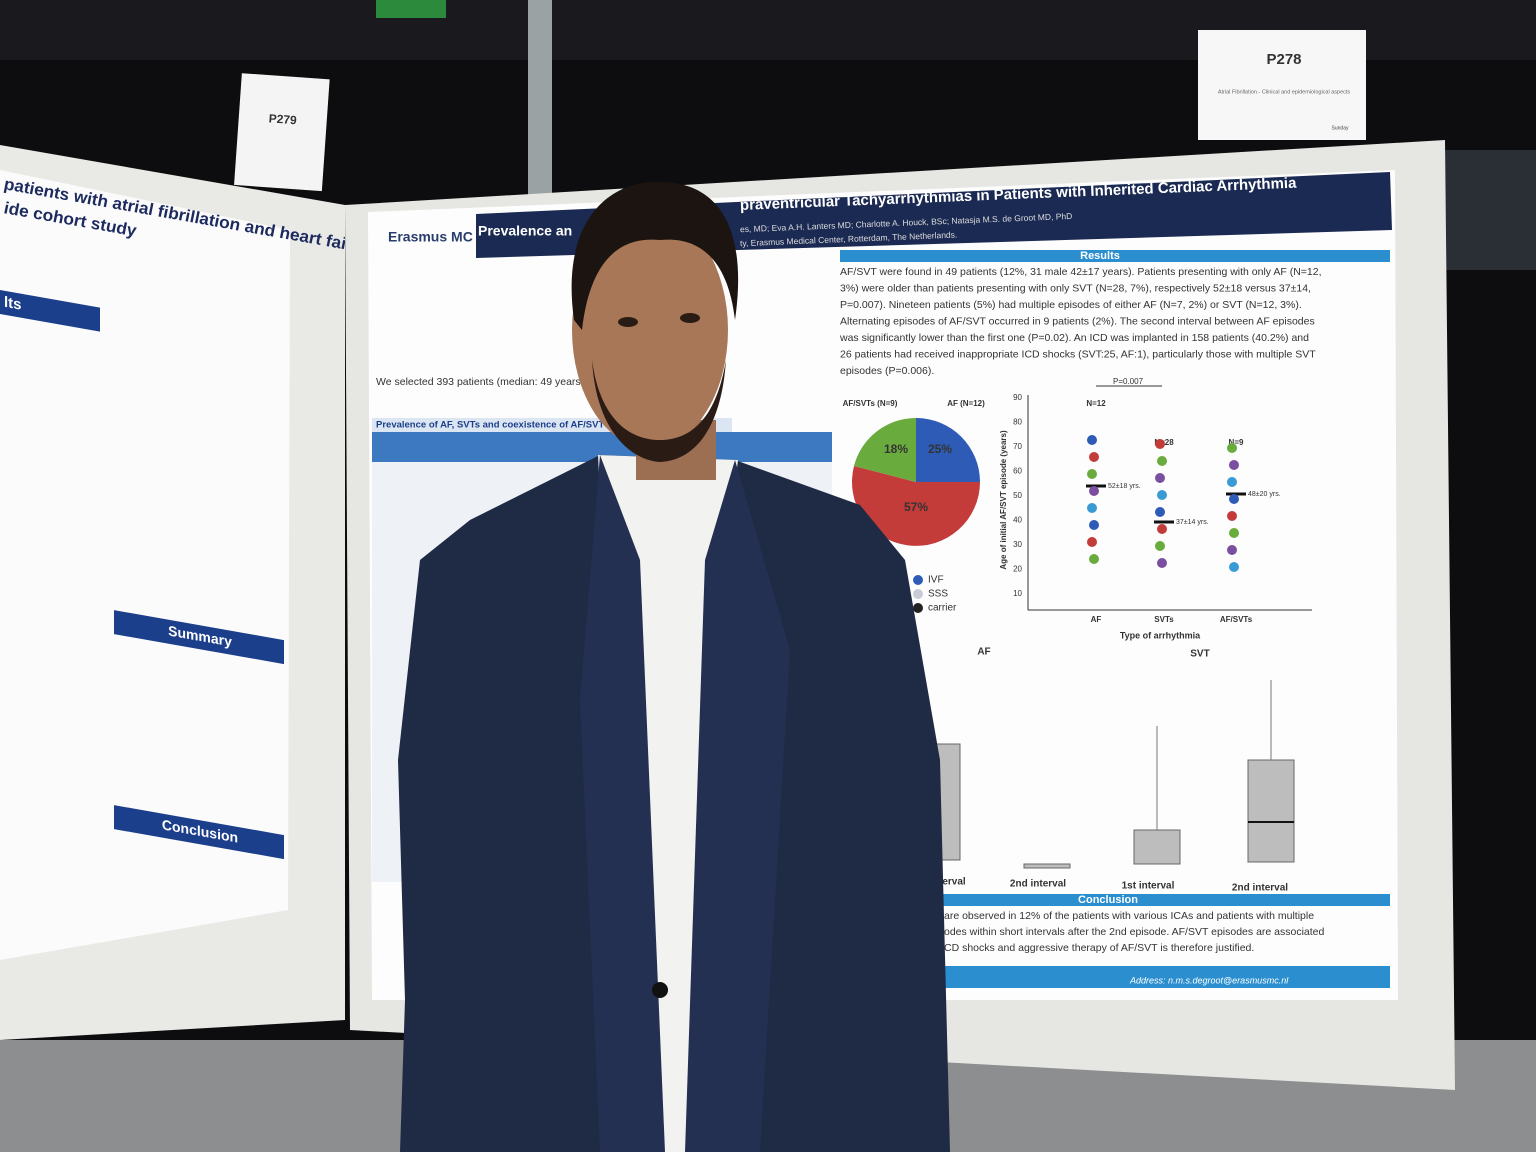 This screenshot has height=1152, width=1536. I want to click on pie-legend: IVF SSS carrier, so click(935, 594).